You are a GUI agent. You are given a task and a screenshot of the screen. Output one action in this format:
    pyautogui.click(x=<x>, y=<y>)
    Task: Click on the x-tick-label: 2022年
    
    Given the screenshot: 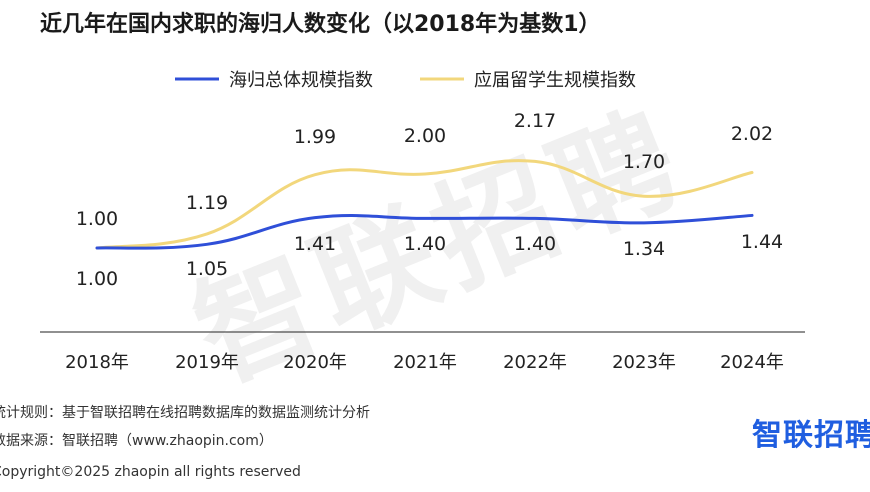 What is the action you would take?
    pyautogui.click(x=535, y=362)
    